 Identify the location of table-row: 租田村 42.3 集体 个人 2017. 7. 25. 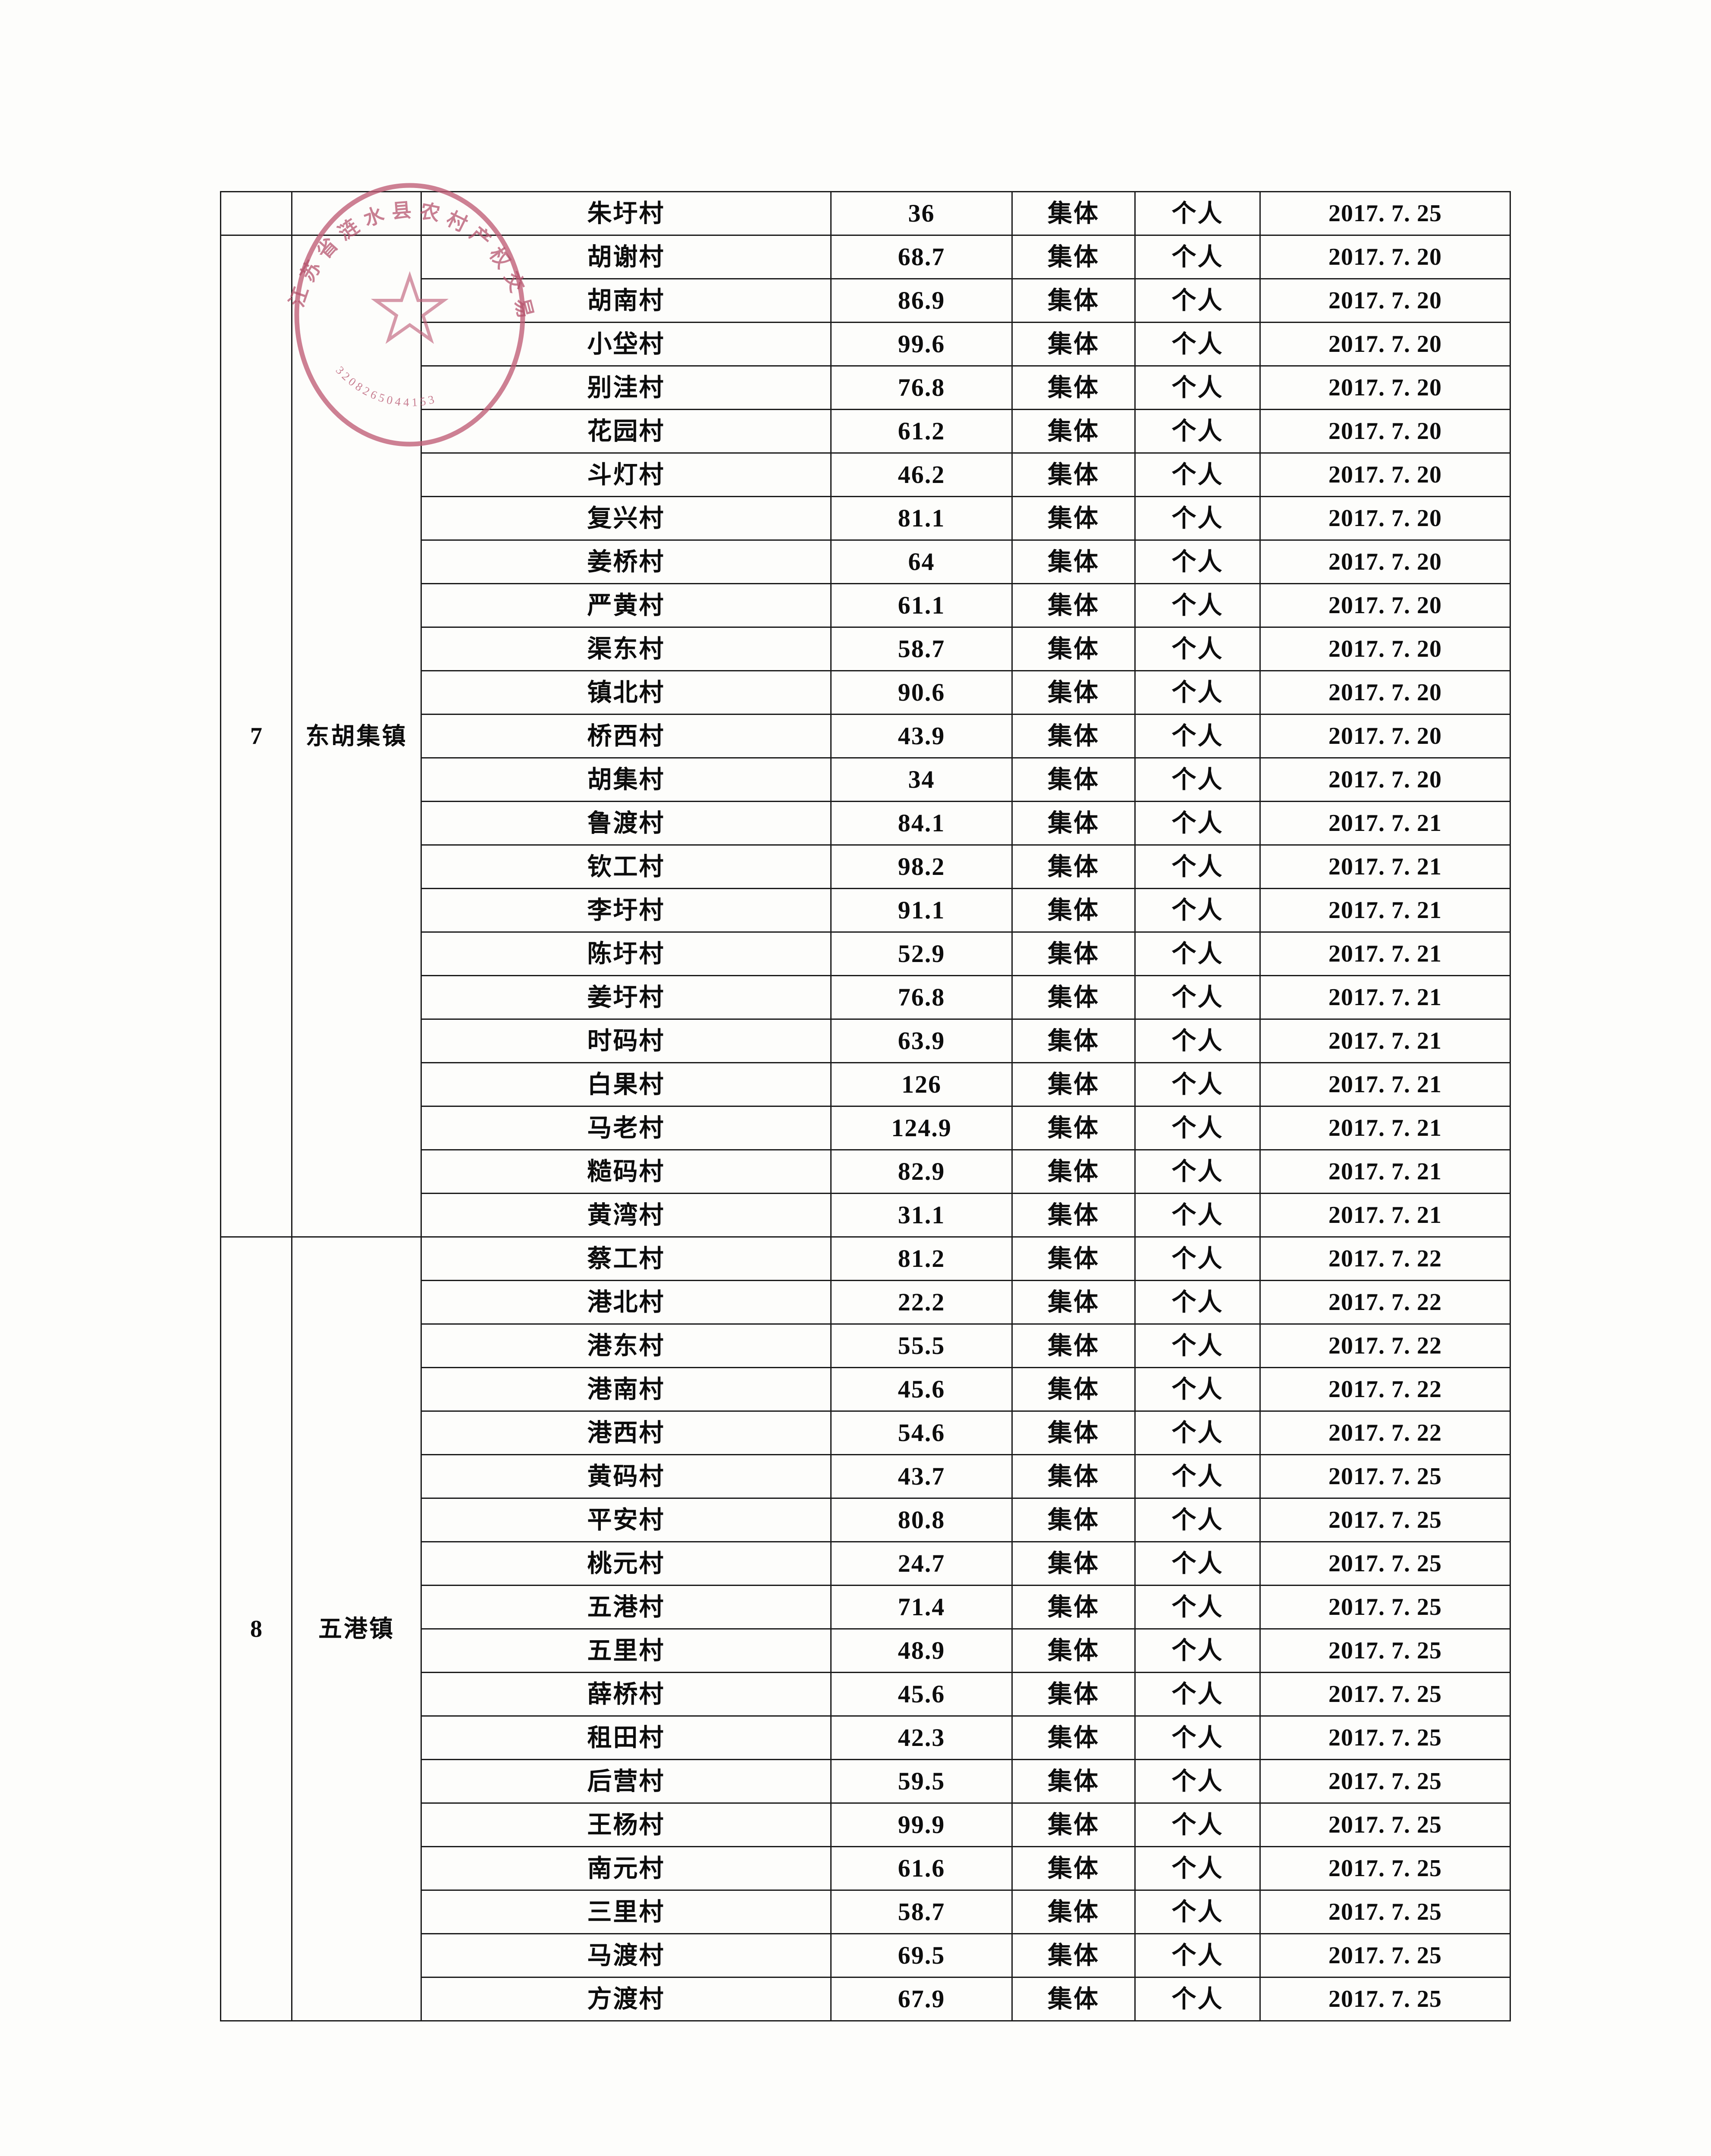
(866, 1737).